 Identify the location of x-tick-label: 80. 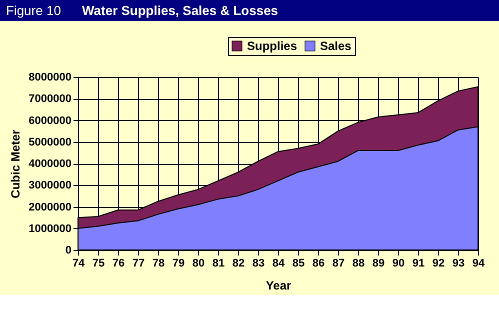
(198, 264).